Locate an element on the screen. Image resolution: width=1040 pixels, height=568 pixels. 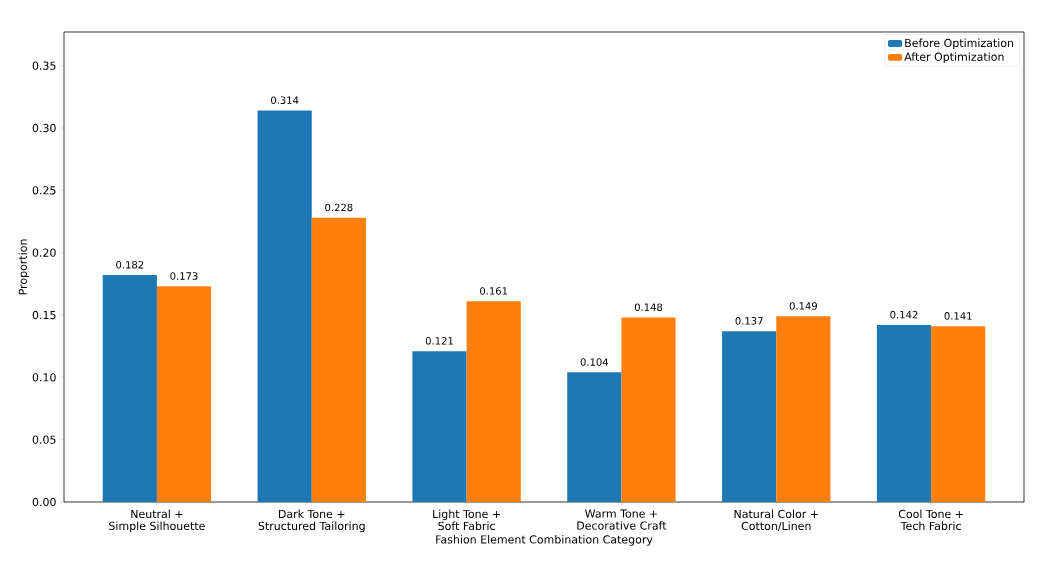
y-tick-label: 0.00 is located at coordinates (44, 502).